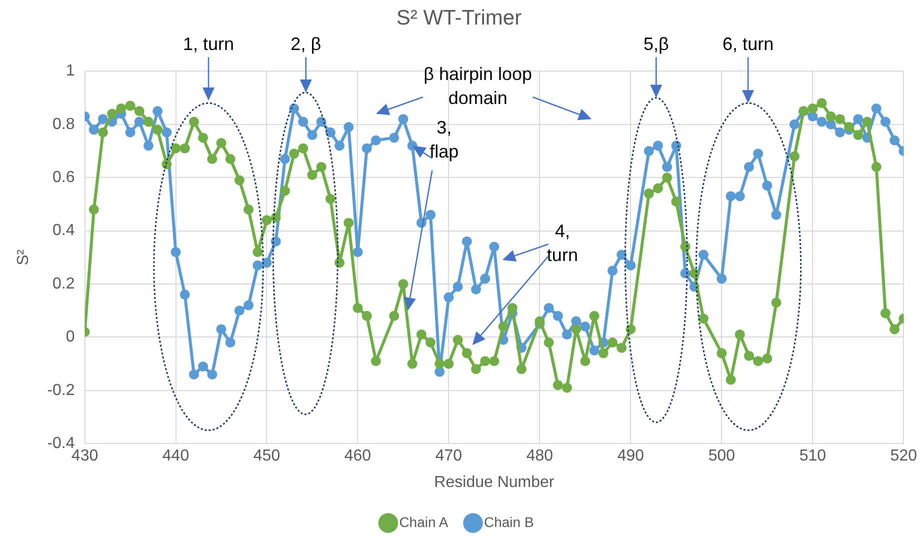 This screenshot has height=550, width=920. Describe the element at coordinates (509, 522) in the screenshot. I see `legend-label: Chain B` at that location.